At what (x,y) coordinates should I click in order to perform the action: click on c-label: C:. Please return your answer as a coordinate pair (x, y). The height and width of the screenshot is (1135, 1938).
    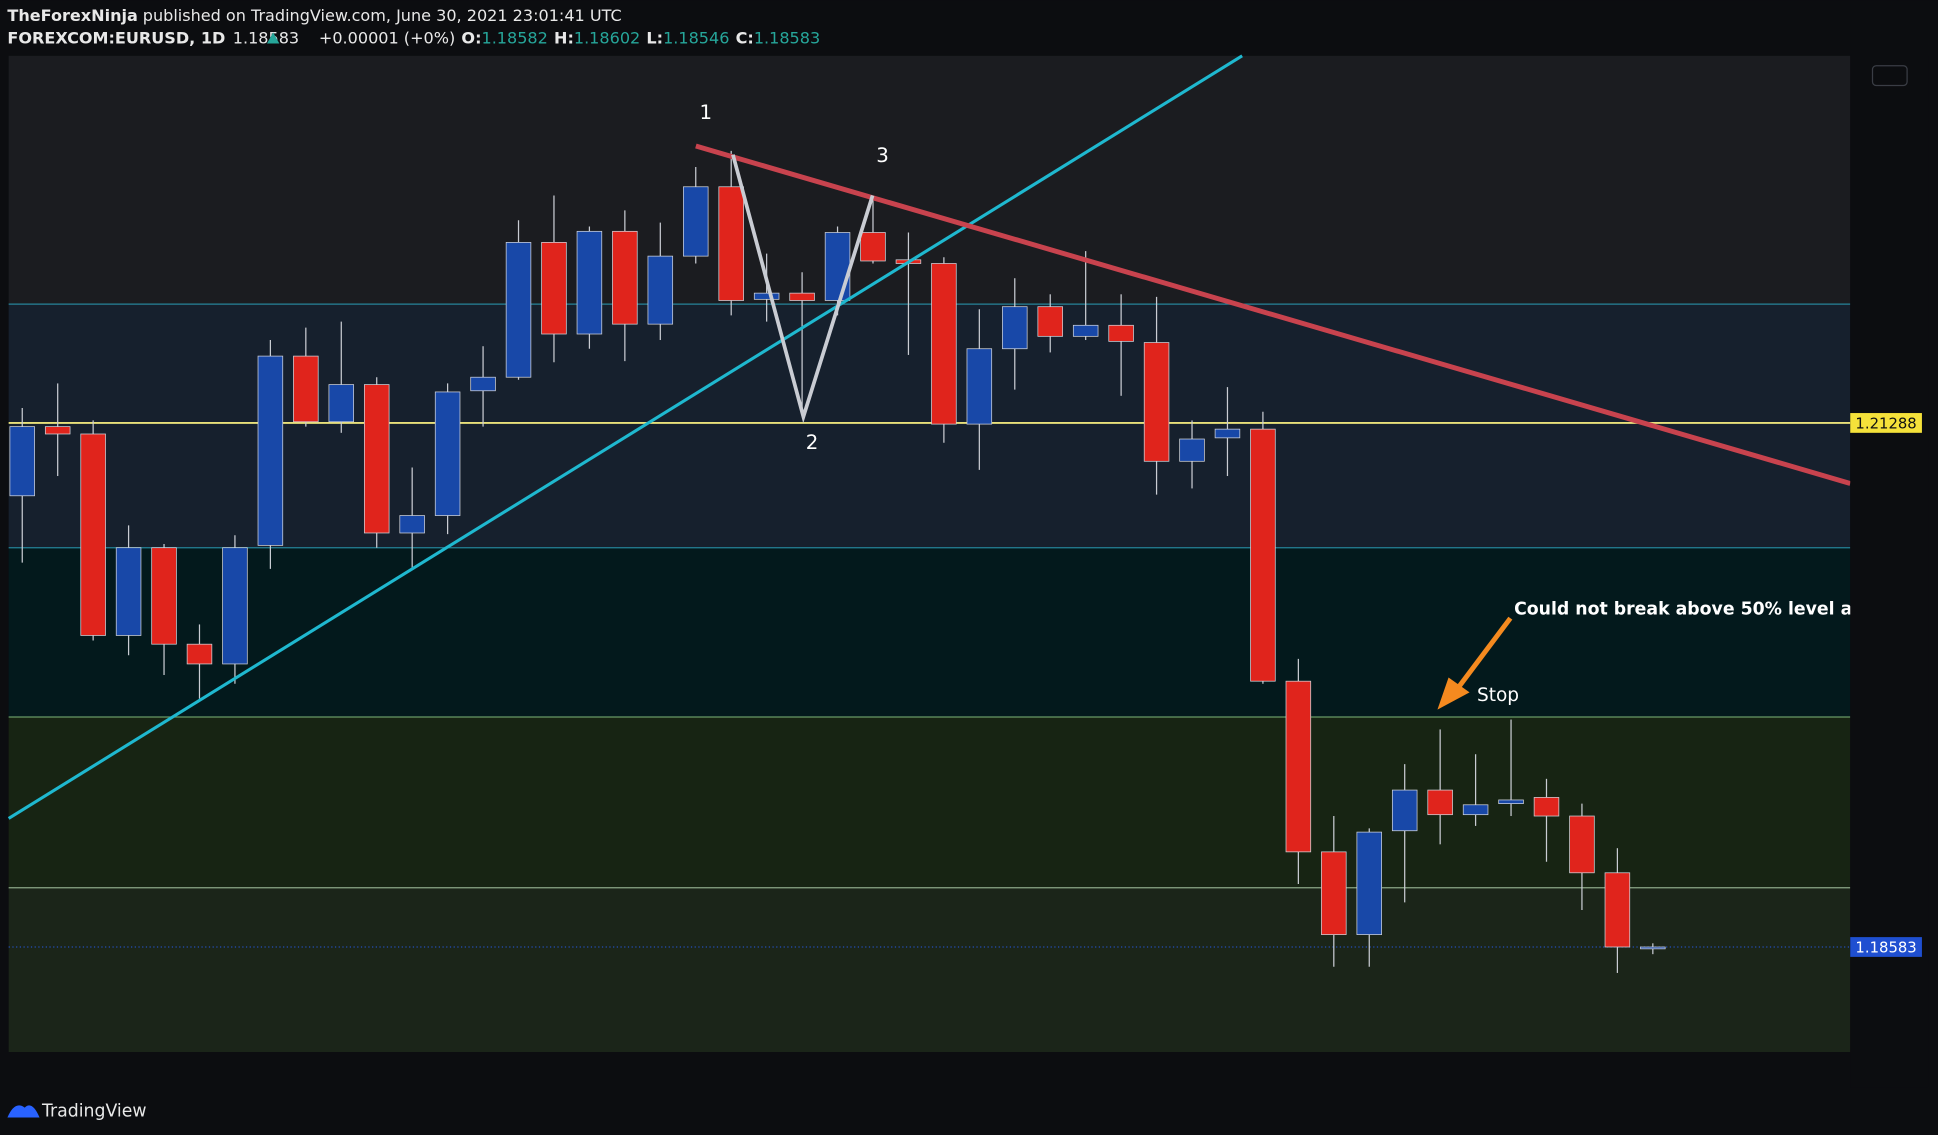
    Looking at the image, I should click on (745, 37).